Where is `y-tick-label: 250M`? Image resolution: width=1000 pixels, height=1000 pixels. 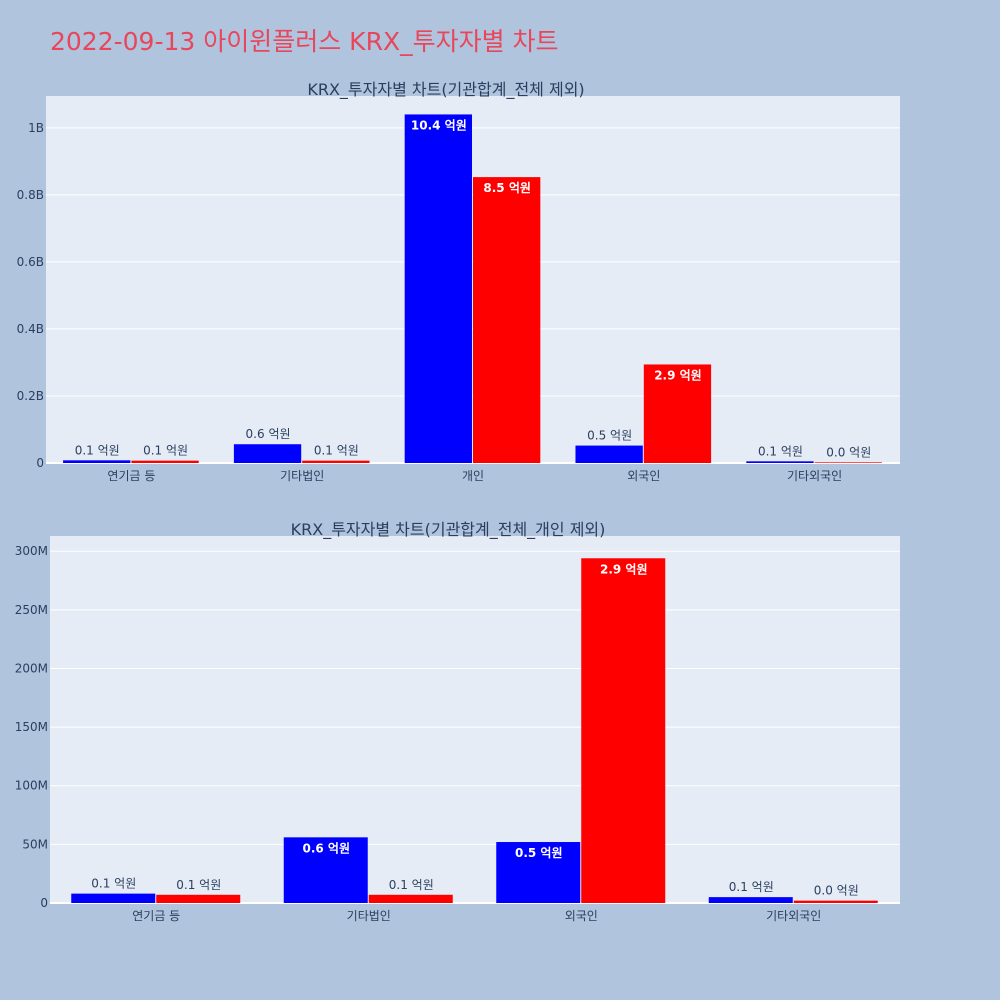
y-tick-label: 250M is located at coordinates (31, 610).